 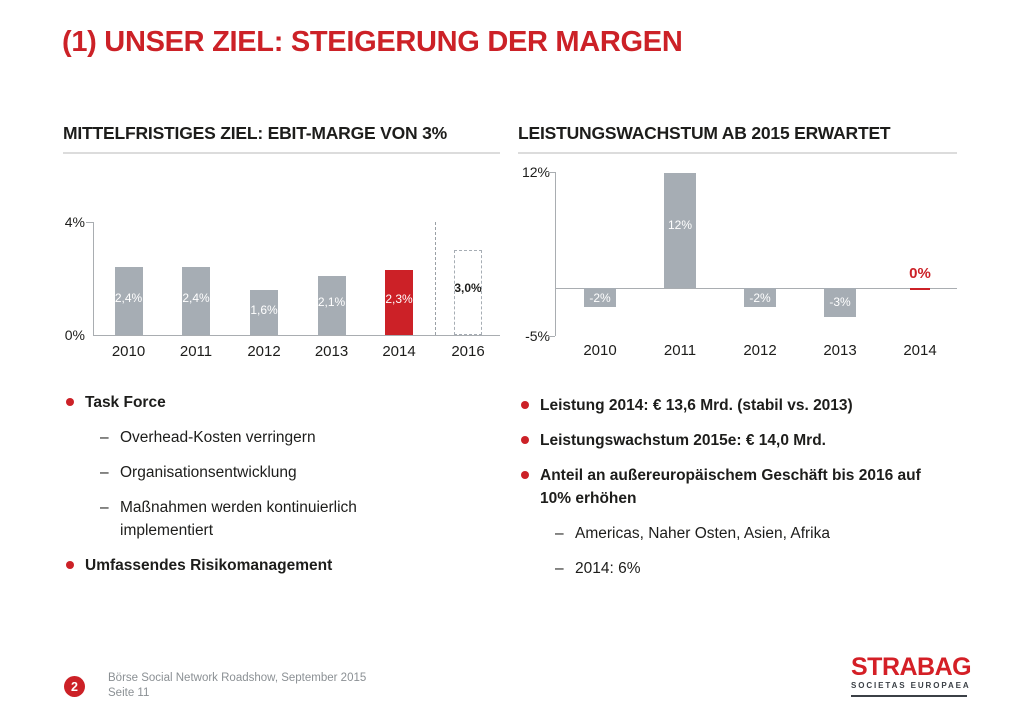 I want to click on bar-2016, so click(x=468, y=292).